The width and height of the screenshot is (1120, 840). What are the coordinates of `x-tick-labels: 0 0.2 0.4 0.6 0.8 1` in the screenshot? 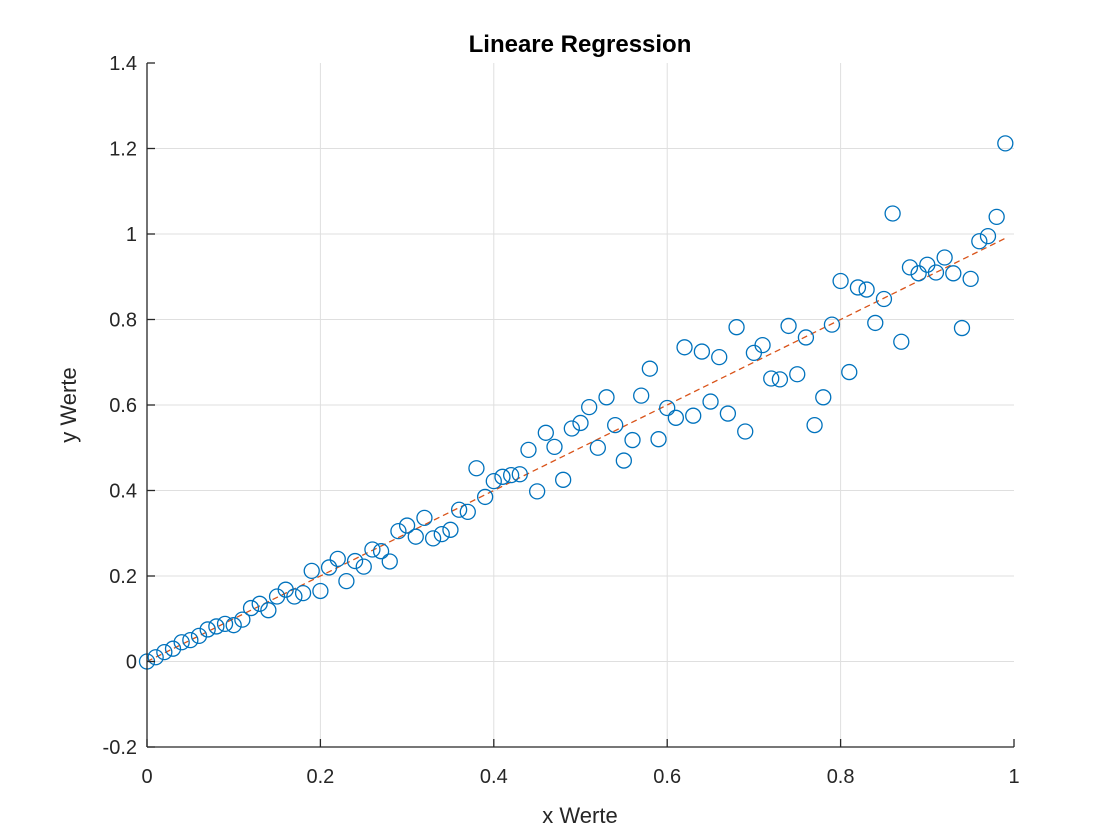 It's located at (580, 777).